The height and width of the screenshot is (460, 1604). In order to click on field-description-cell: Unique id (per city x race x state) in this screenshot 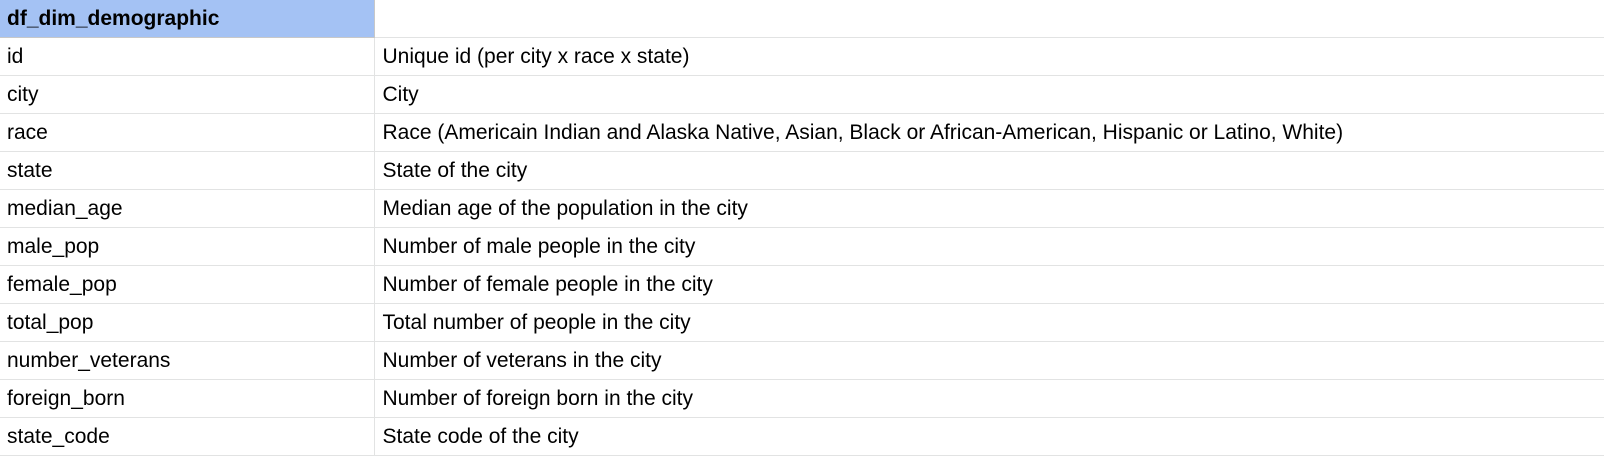, I will do `click(988, 56)`.